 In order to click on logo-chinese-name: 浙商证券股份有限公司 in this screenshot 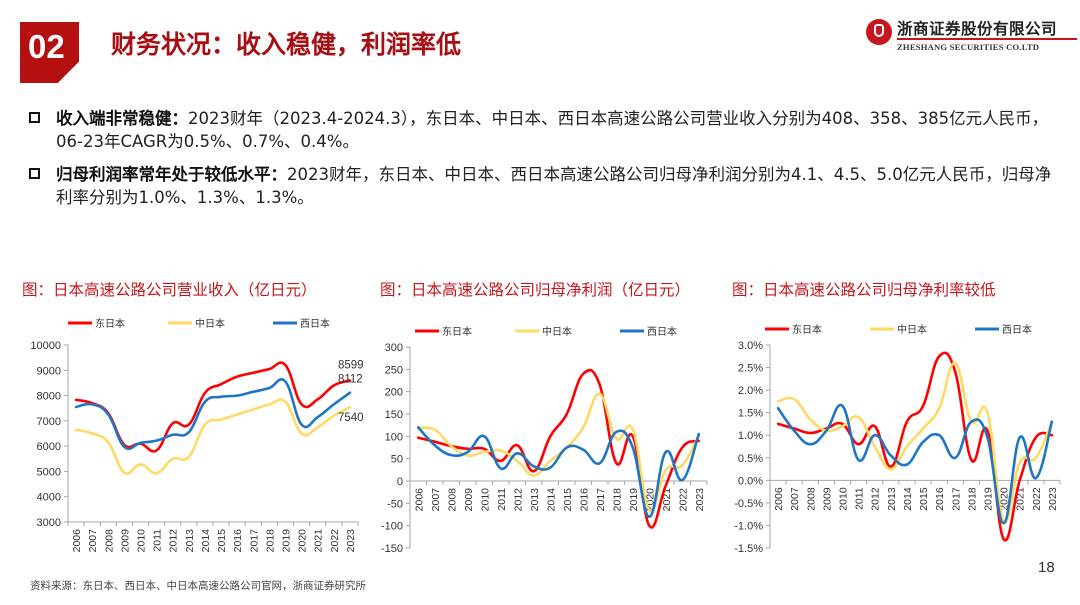, I will do `click(977, 29)`.